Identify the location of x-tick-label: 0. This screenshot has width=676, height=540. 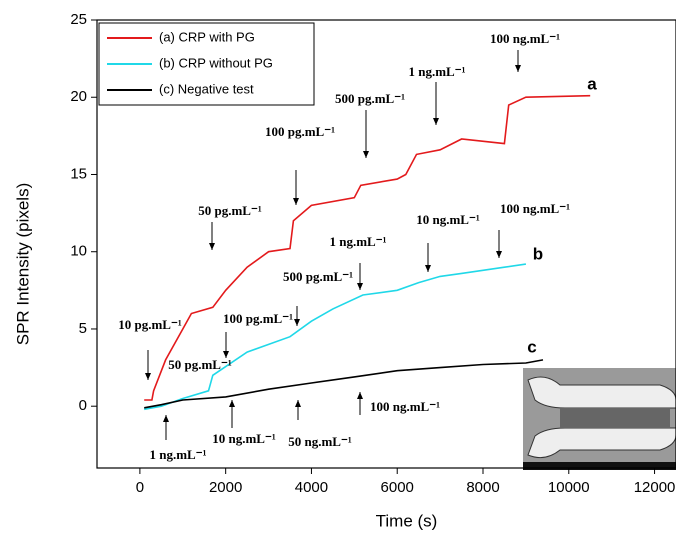
(140, 487).